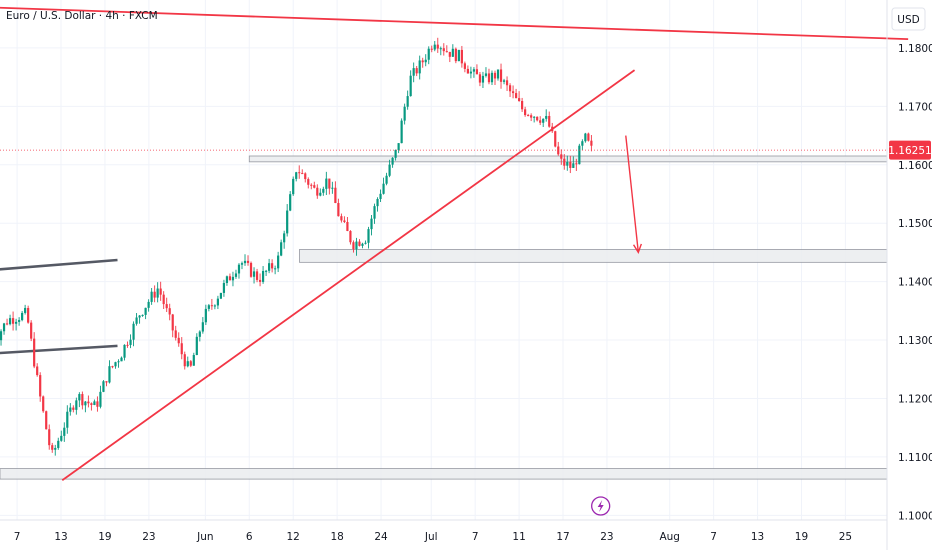  What do you see at coordinates (606, 537) in the screenshot?
I see `x-tick-label: 23` at bounding box center [606, 537].